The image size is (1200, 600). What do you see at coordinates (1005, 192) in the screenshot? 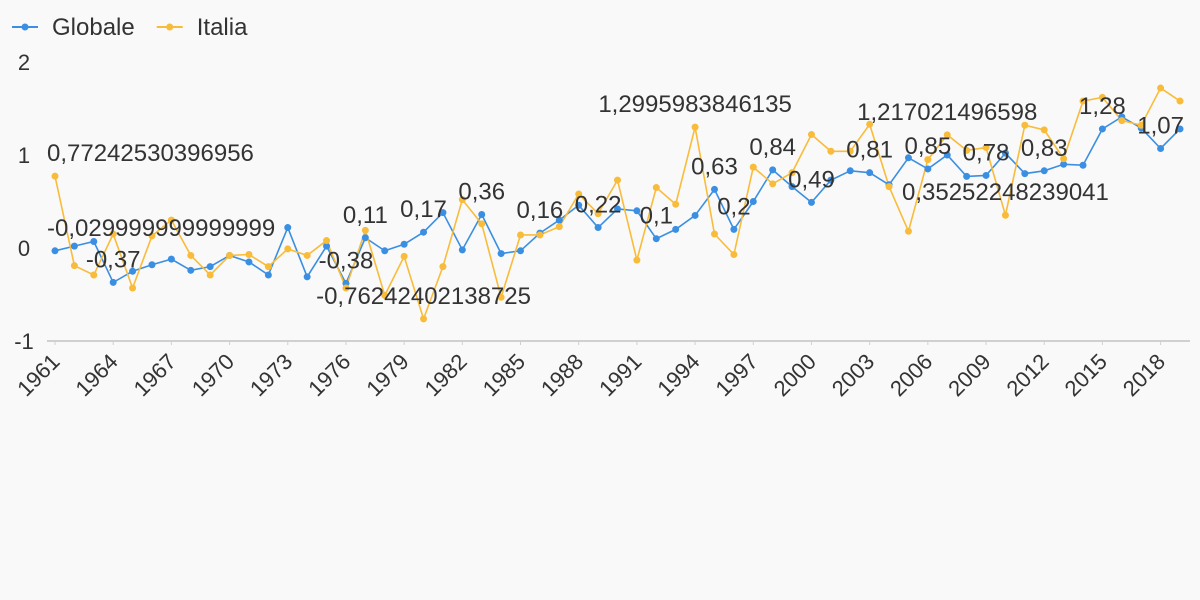
I see `data-label: 0,35252248239041` at bounding box center [1005, 192].